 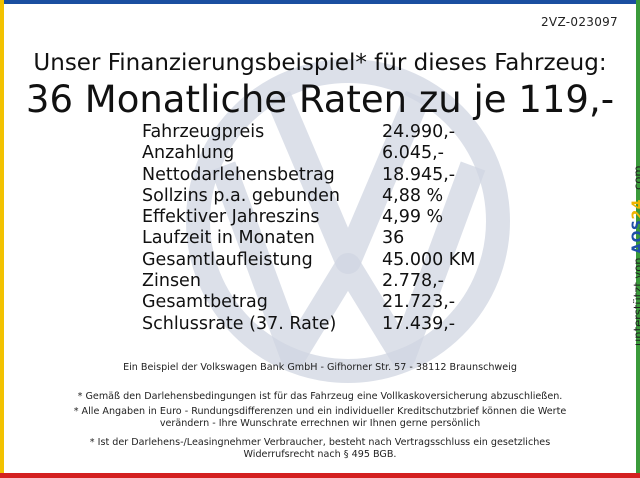 I want to click on supported-by-text: unterstützt von, so click(x=635, y=301).